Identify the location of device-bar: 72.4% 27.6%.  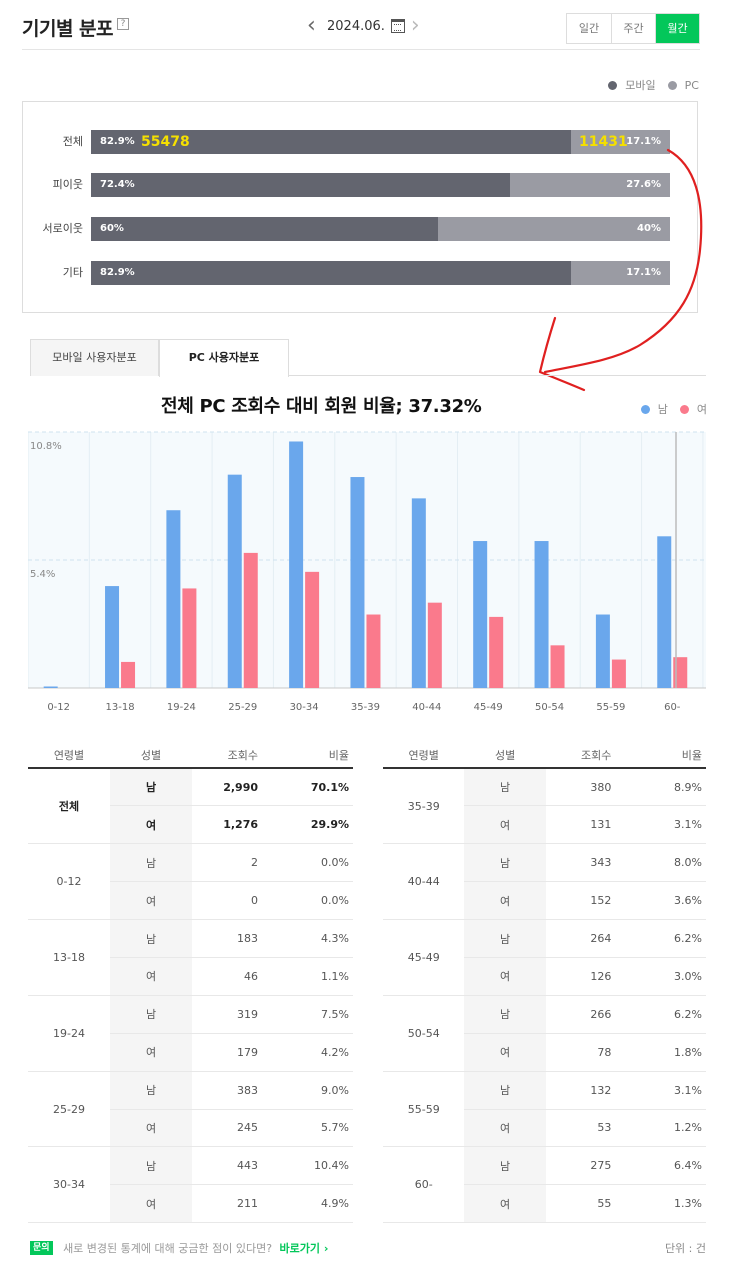
(380, 185).